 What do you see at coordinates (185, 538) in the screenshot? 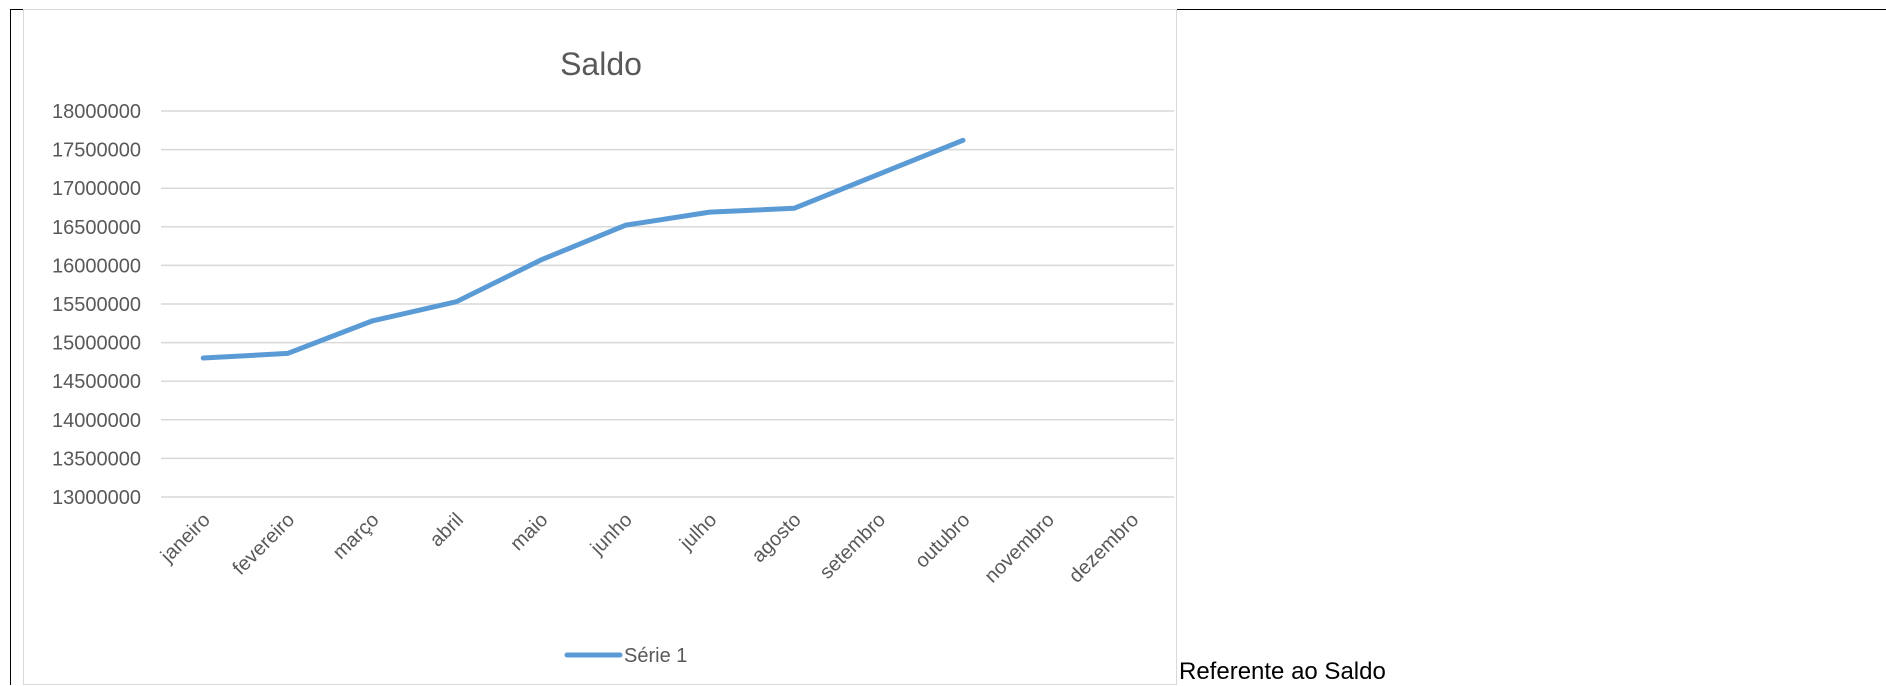
I see `x-tick-label: janeiro` at bounding box center [185, 538].